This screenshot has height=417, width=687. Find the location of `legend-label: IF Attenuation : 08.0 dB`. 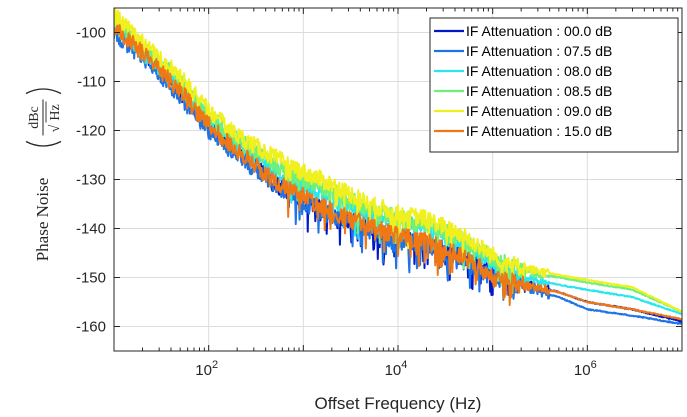

legend-label: IF Attenuation : 08.0 dB is located at coordinates (539, 71).